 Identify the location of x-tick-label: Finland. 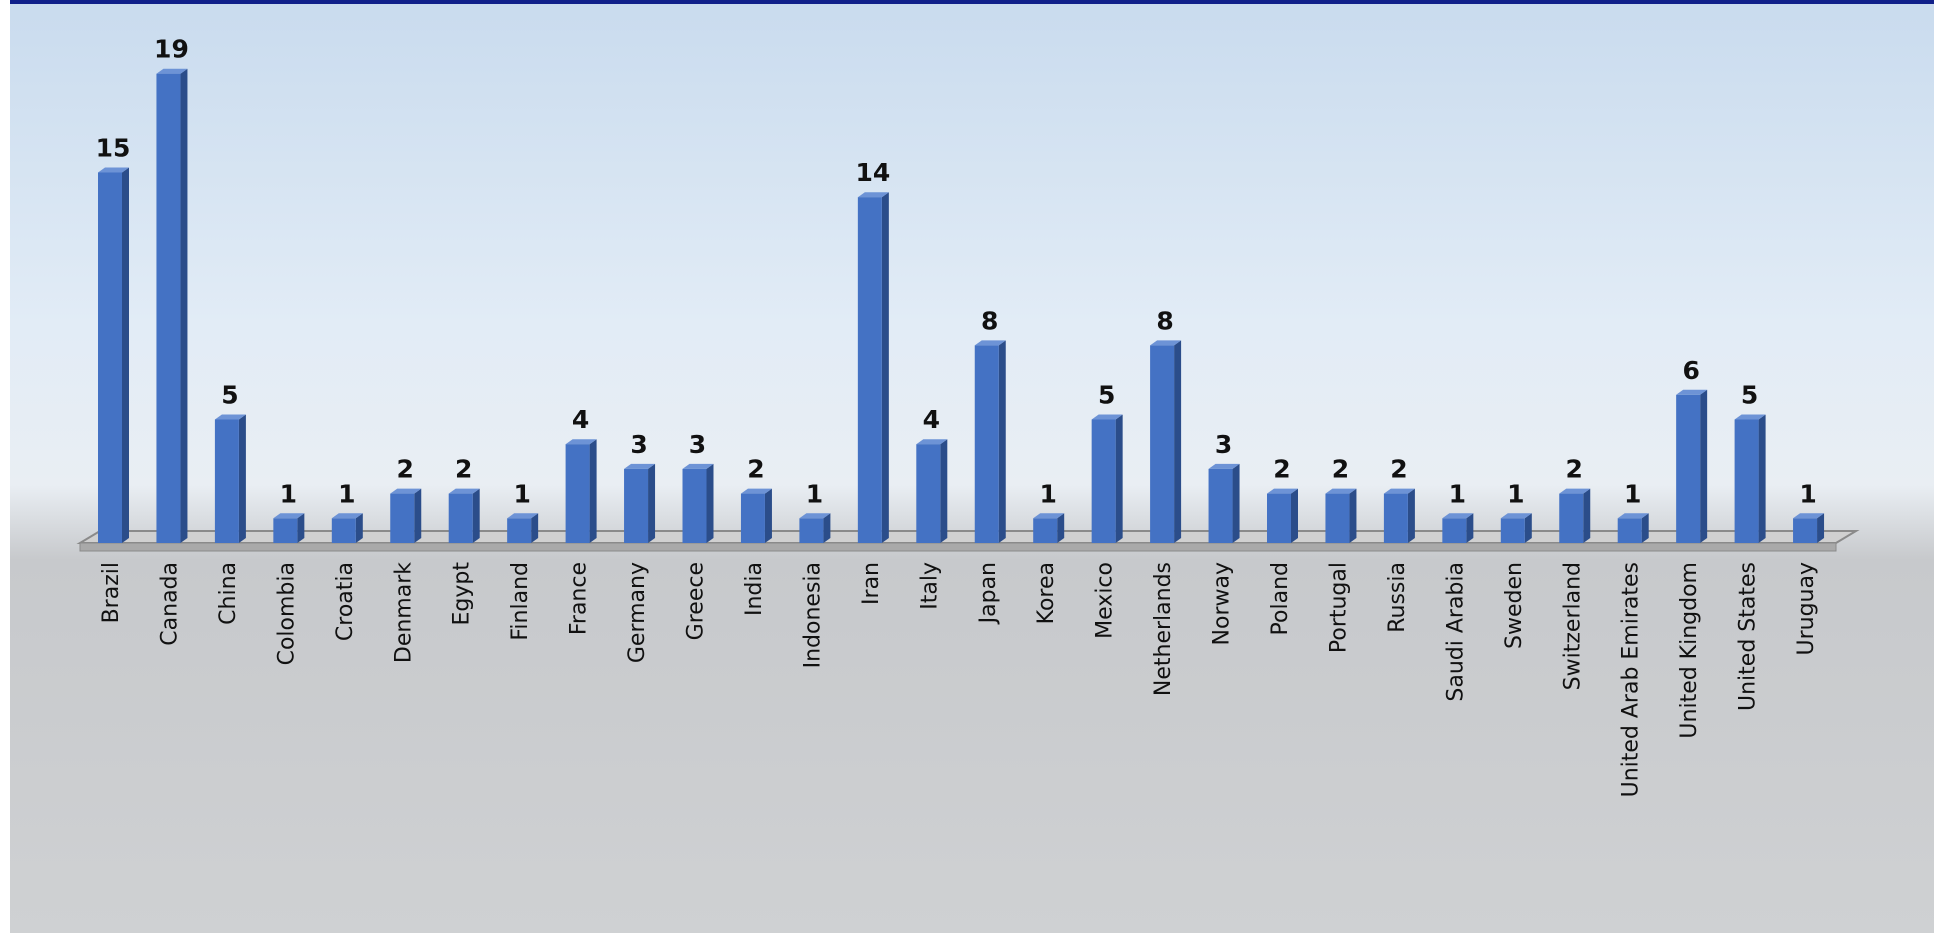
(520, 601).